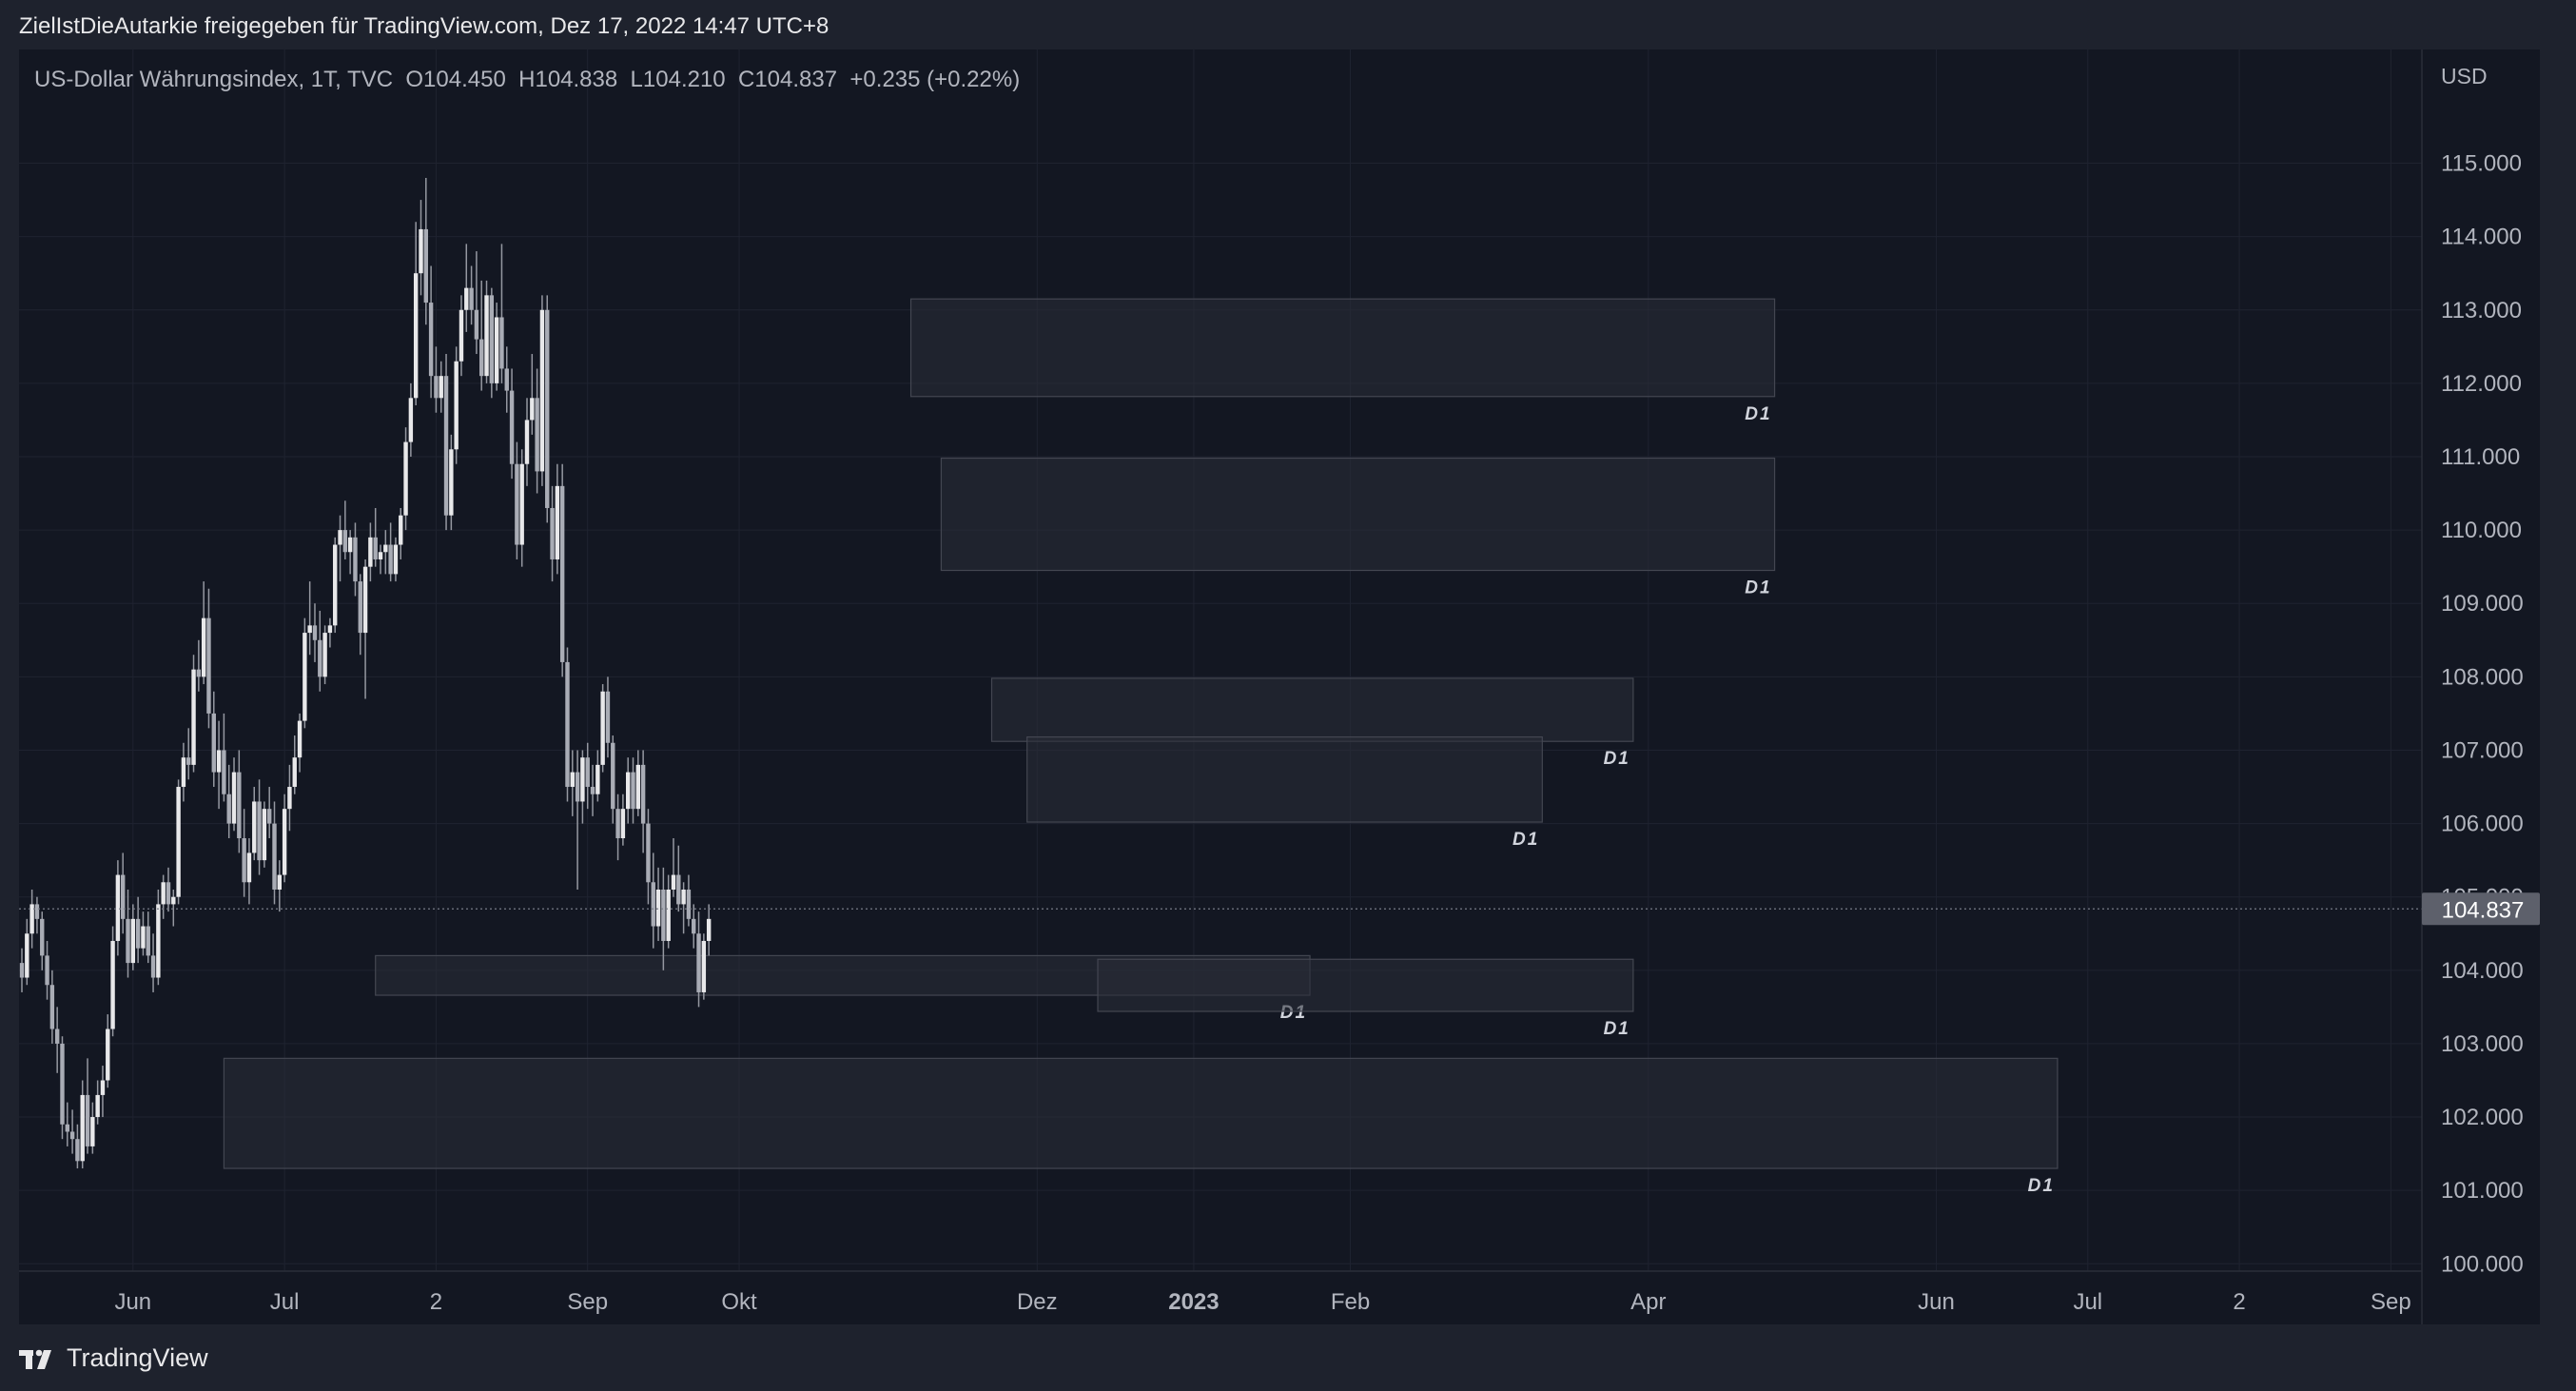 The width and height of the screenshot is (2576, 1391). What do you see at coordinates (2482, 384) in the screenshot?
I see `price-tick-label: 112.000` at bounding box center [2482, 384].